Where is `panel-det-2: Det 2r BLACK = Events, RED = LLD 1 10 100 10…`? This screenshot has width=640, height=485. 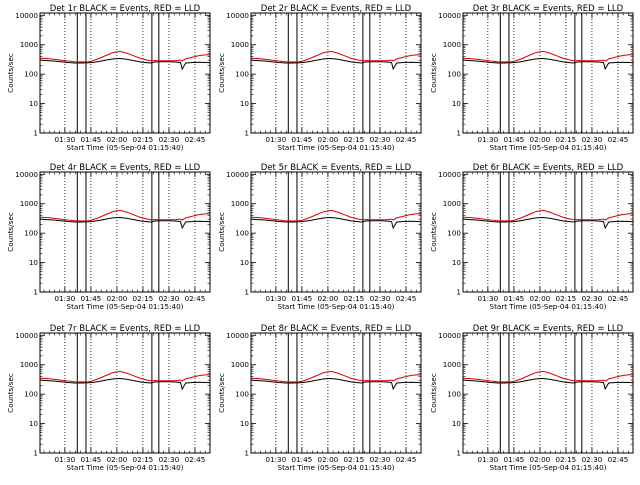 panel-det-2: Det 2r BLACK = Events, RED = LLD 1 10 100 10… is located at coordinates (319, 78).